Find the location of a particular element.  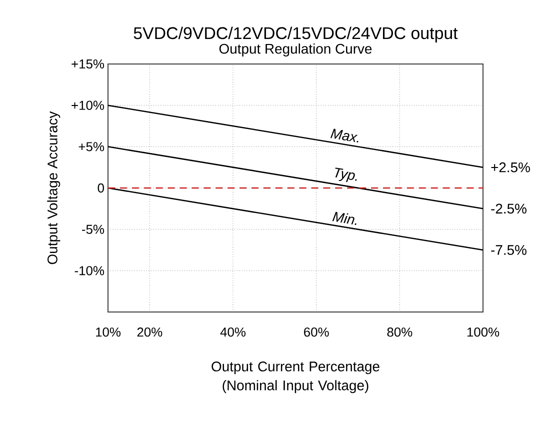

text: -7.5% is located at coordinates (508, 250).